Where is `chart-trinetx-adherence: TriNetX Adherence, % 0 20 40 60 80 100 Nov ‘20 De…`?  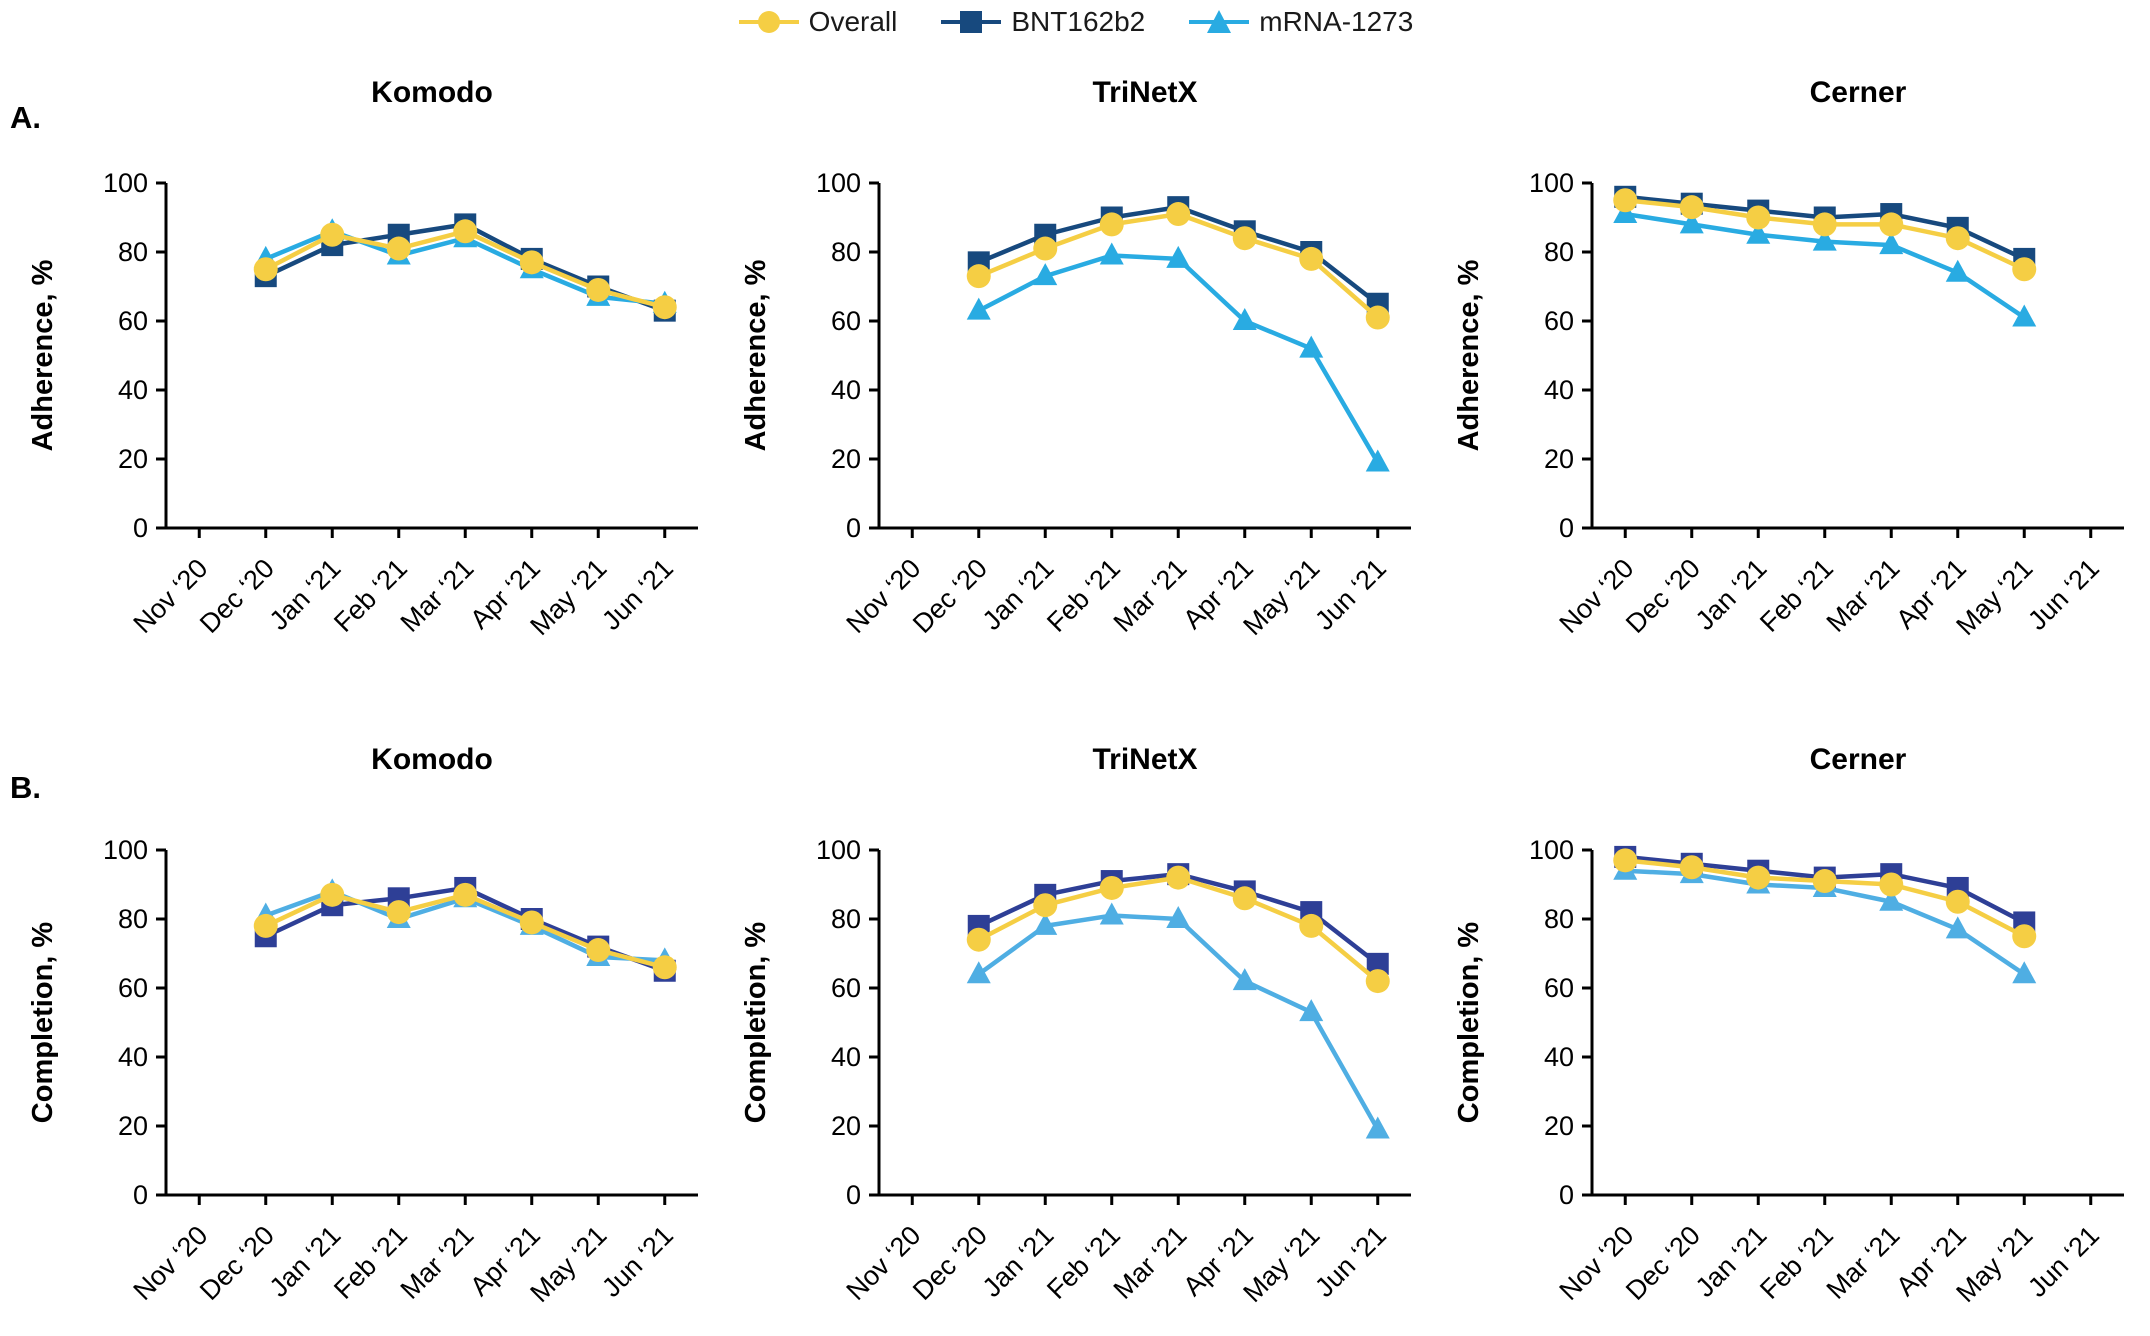
chart-trinetx-adherence: TriNetX Adherence, % 0 20 40 60 80 100 Nov ‘20 De… is located at coordinates (1075, 366).